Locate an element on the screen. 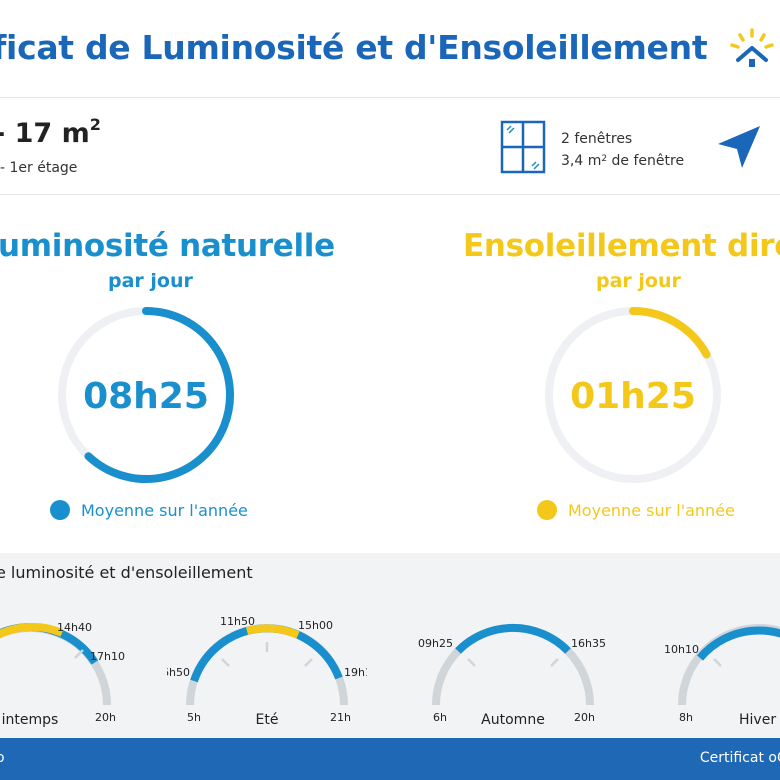  floor-label: - 1er étage is located at coordinates (39, 168).